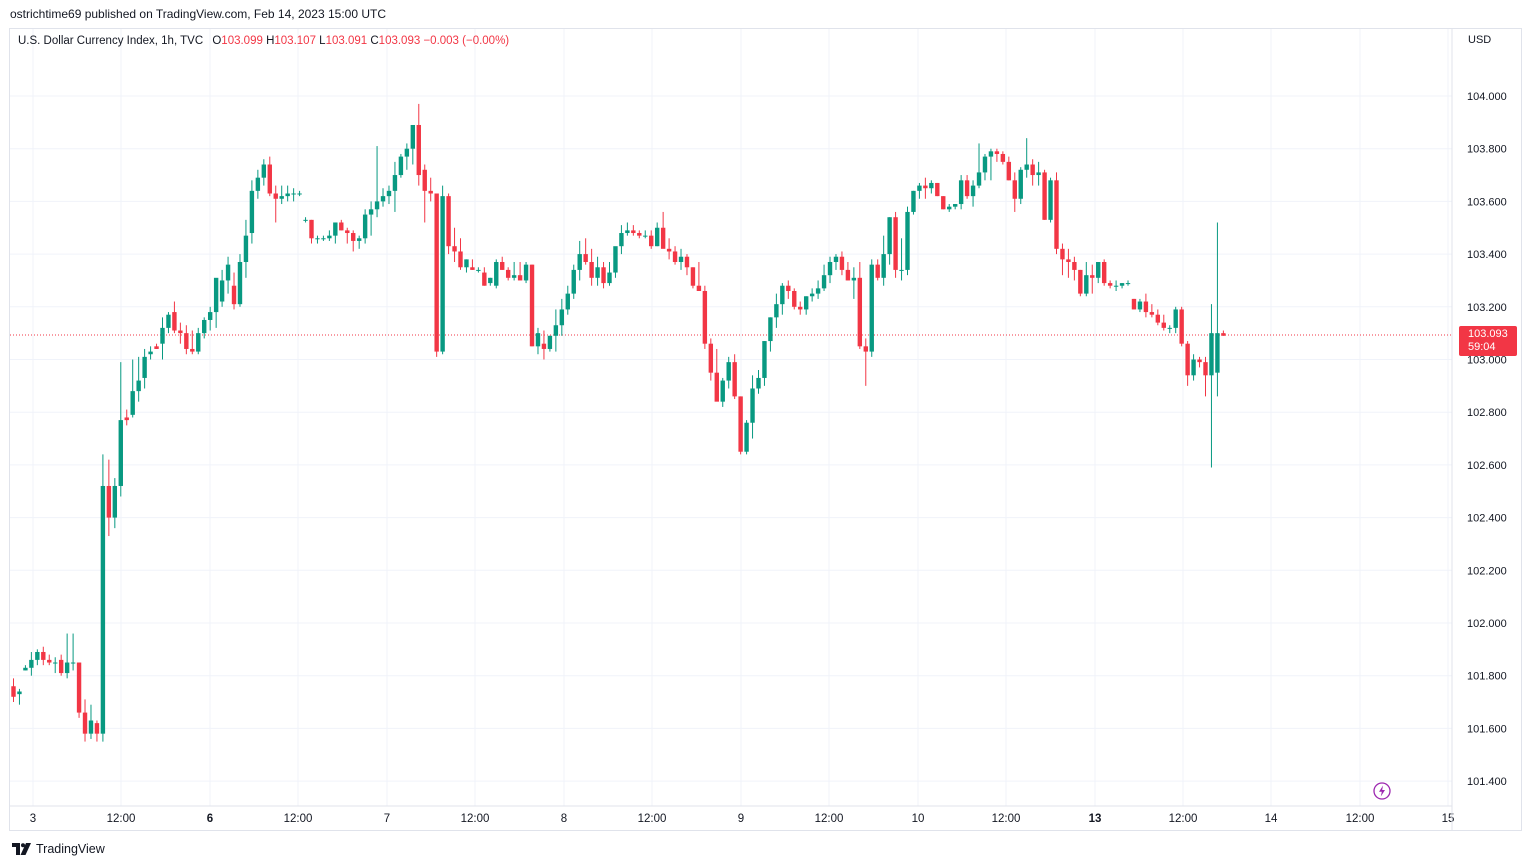  Describe the element at coordinates (270, 41) in the screenshot. I see `high-label: H` at that location.